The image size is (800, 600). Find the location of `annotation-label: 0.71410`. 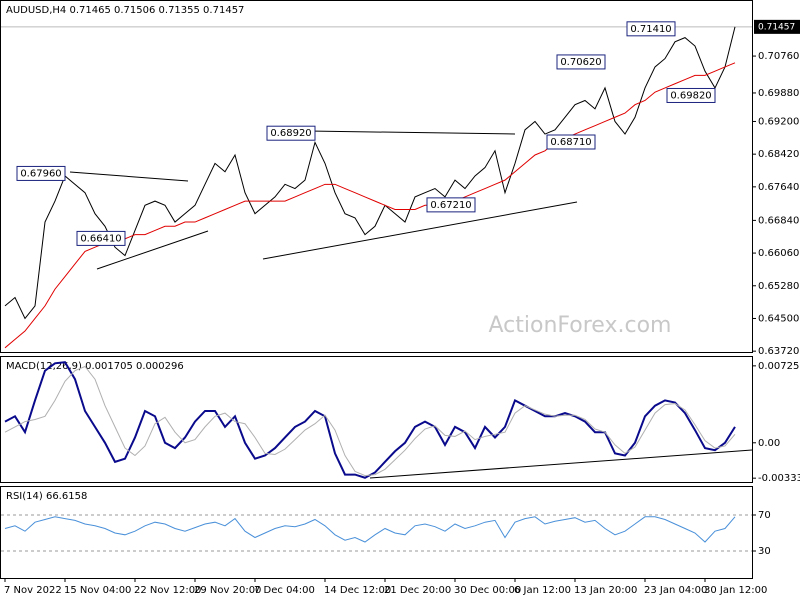

annotation-label: 0.71410 is located at coordinates (650, 29).